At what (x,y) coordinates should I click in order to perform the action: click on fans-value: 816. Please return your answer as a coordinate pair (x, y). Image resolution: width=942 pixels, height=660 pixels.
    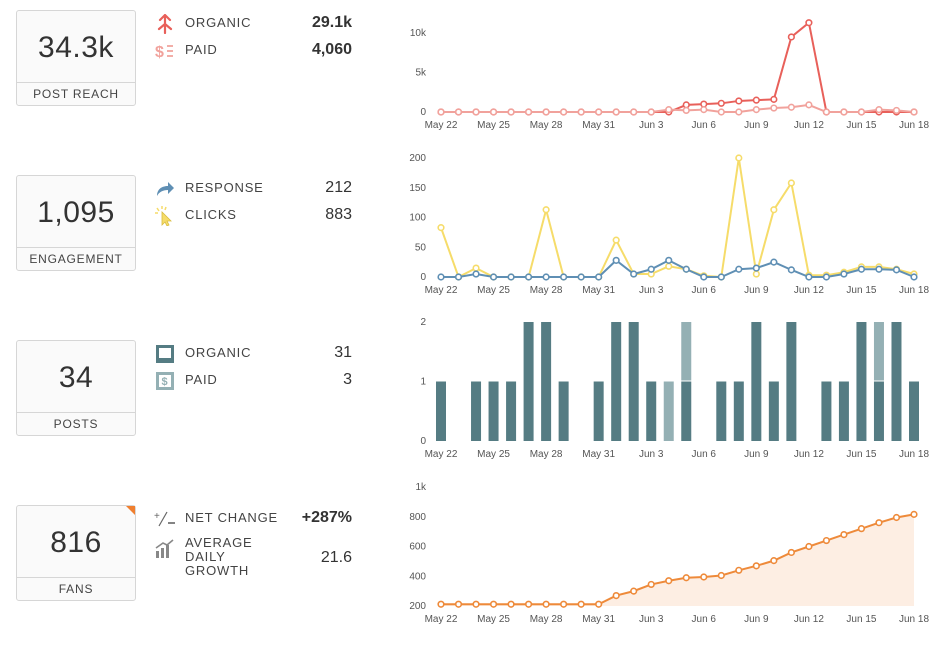
    Looking at the image, I should click on (76, 542).